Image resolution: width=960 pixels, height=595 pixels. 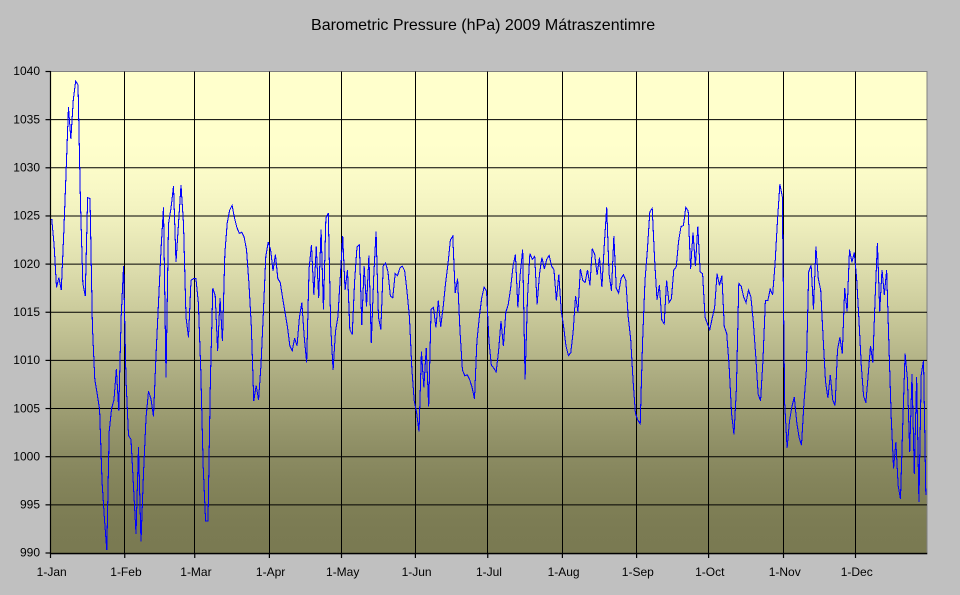 I want to click on svg-text: 995, so click(x=30, y=505).